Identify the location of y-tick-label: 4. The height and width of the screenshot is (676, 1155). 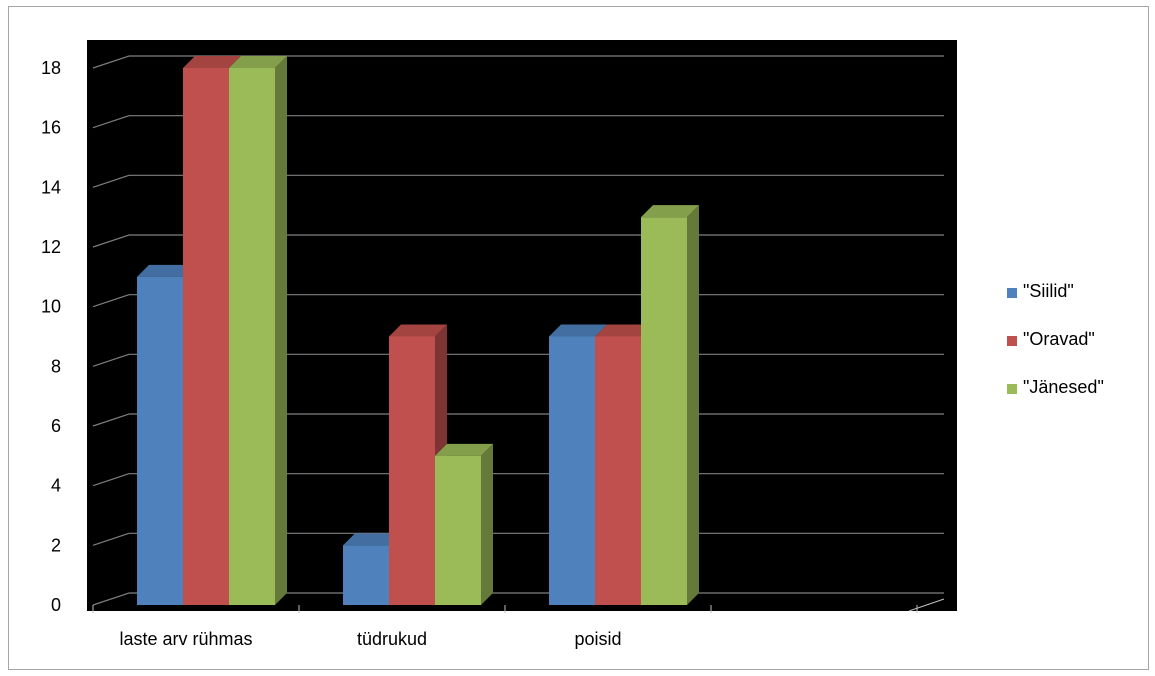
(56, 486).